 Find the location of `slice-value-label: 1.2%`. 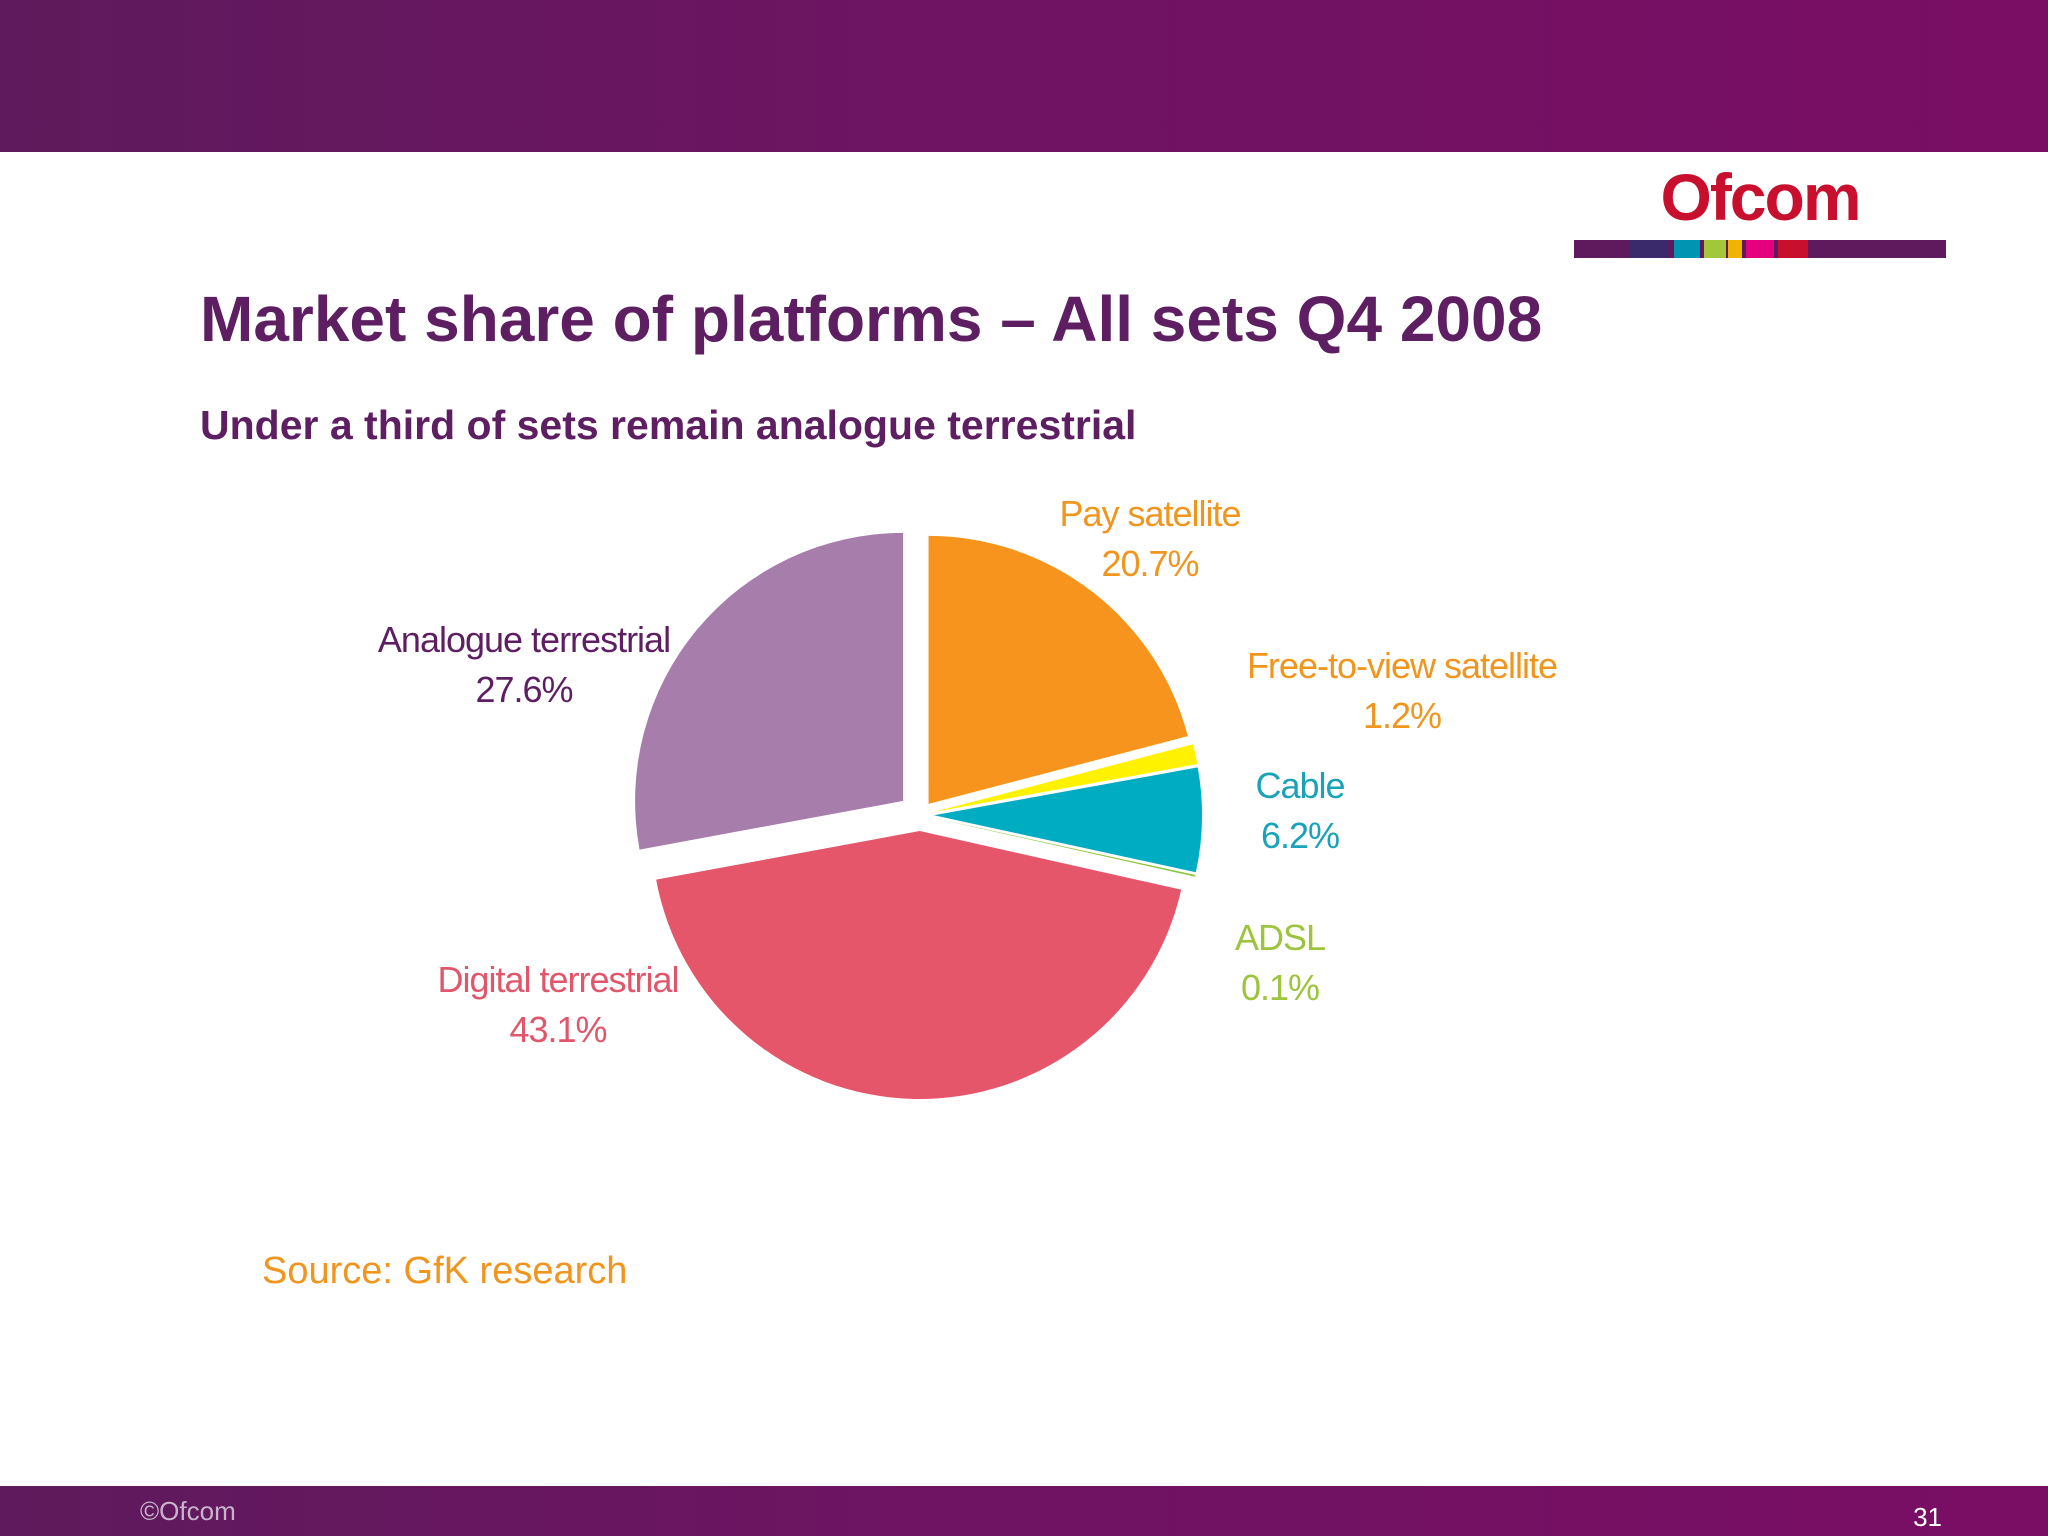

slice-value-label: 1.2% is located at coordinates (1402, 715).